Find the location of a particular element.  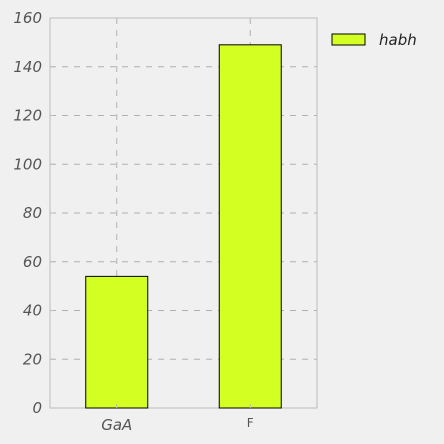

x-tick-label: F is located at coordinates (250, 423).